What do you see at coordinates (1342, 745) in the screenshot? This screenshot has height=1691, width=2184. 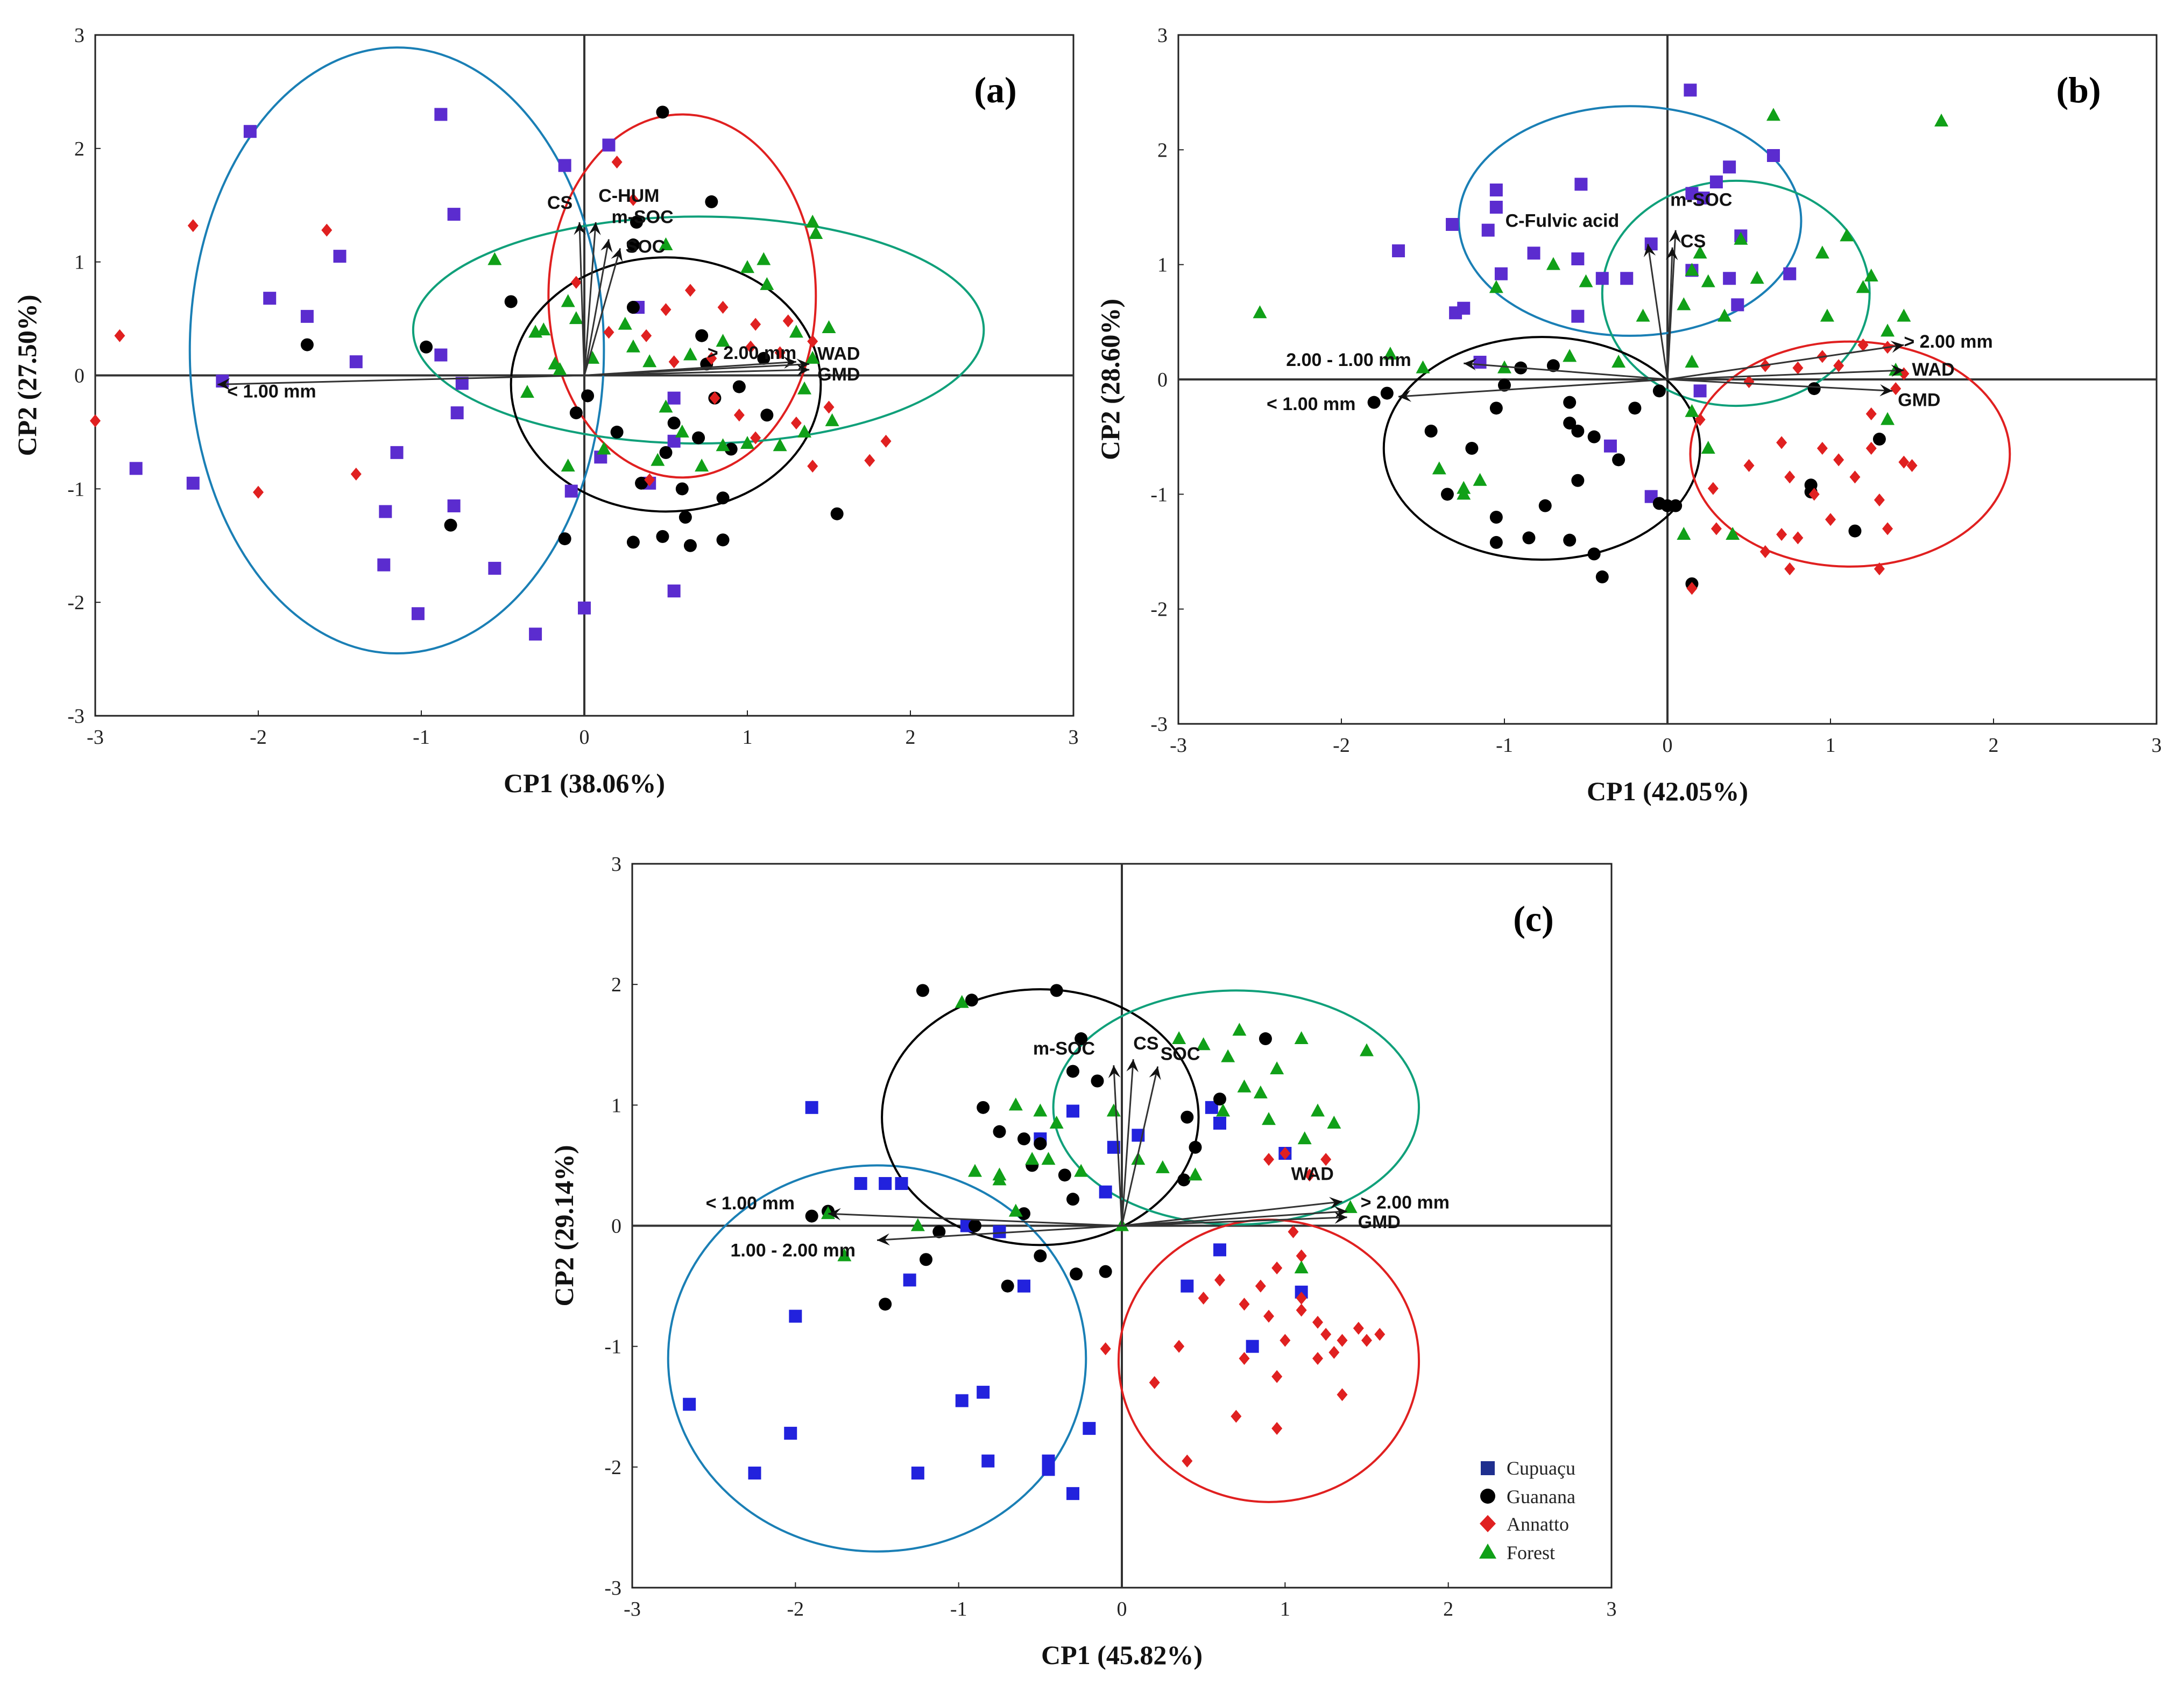 I see `x-tick-label: -2` at bounding box center [1342, 745].